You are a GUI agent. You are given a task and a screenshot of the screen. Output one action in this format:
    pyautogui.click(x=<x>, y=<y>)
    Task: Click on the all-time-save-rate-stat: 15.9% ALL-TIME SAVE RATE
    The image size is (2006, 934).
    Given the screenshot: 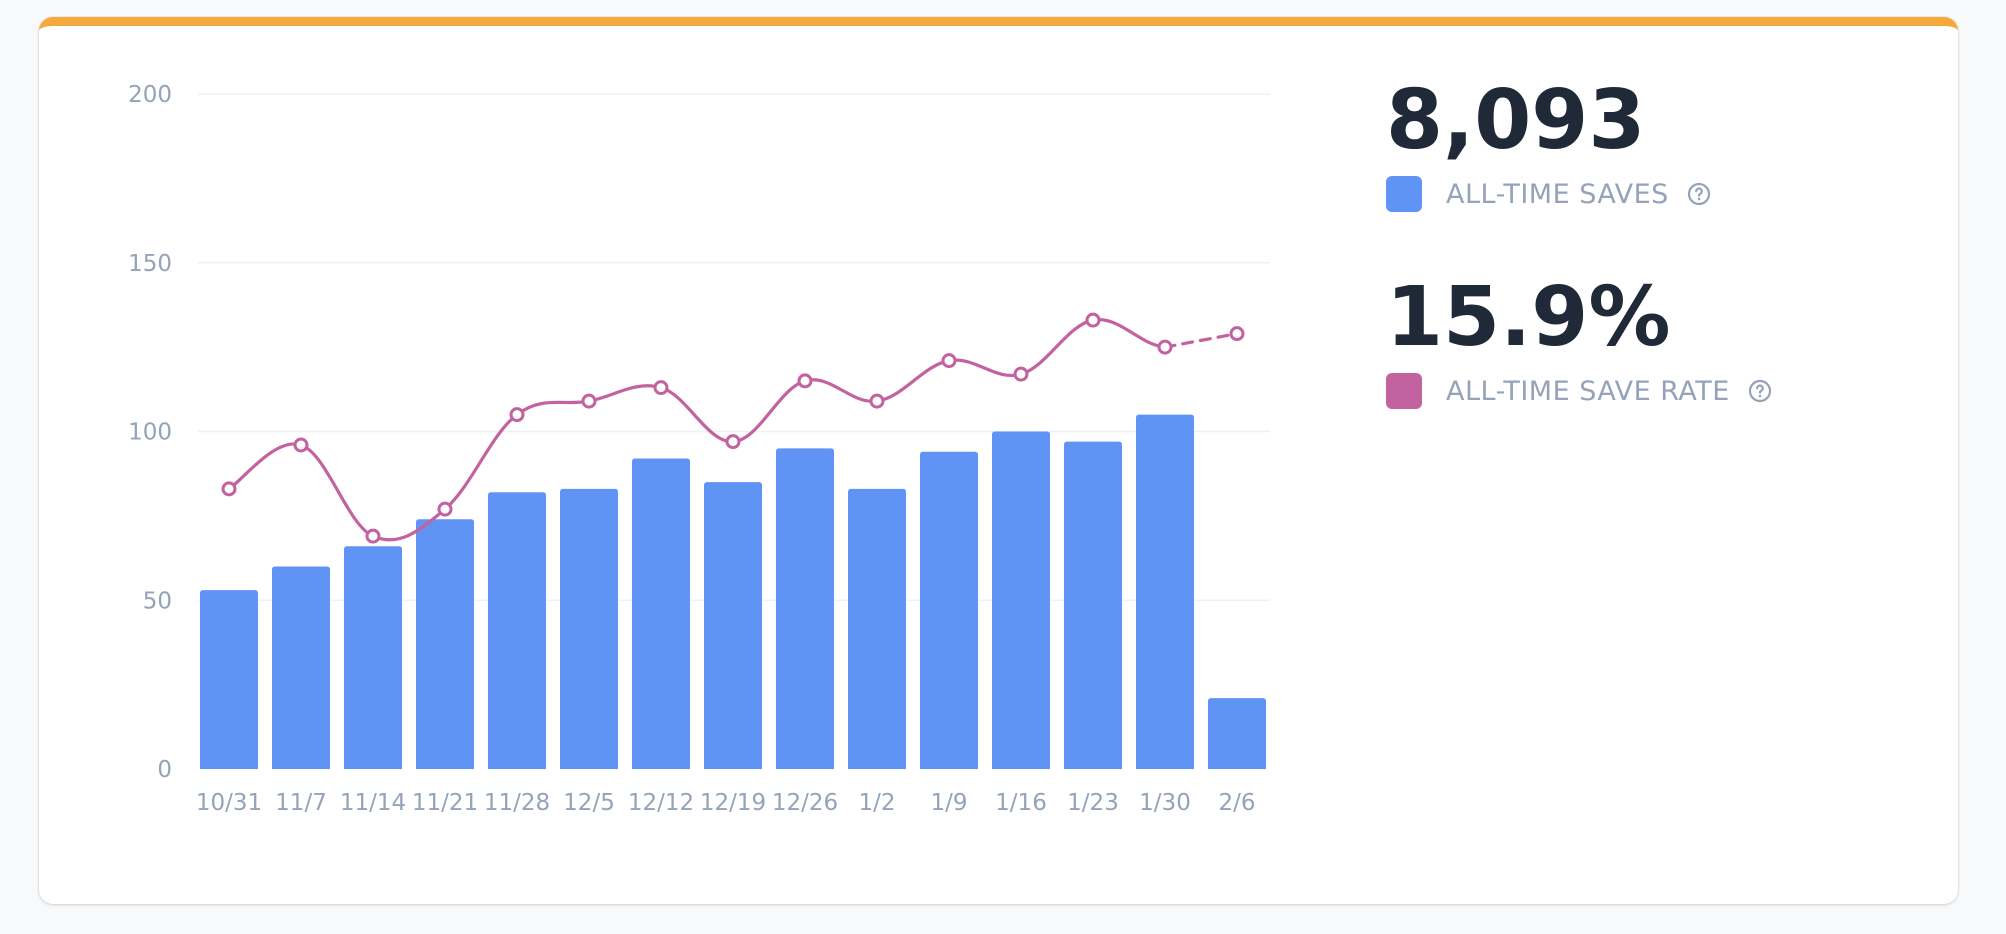 What is the action you would take?
    pyautogui.click(x=1579, y=343)
    